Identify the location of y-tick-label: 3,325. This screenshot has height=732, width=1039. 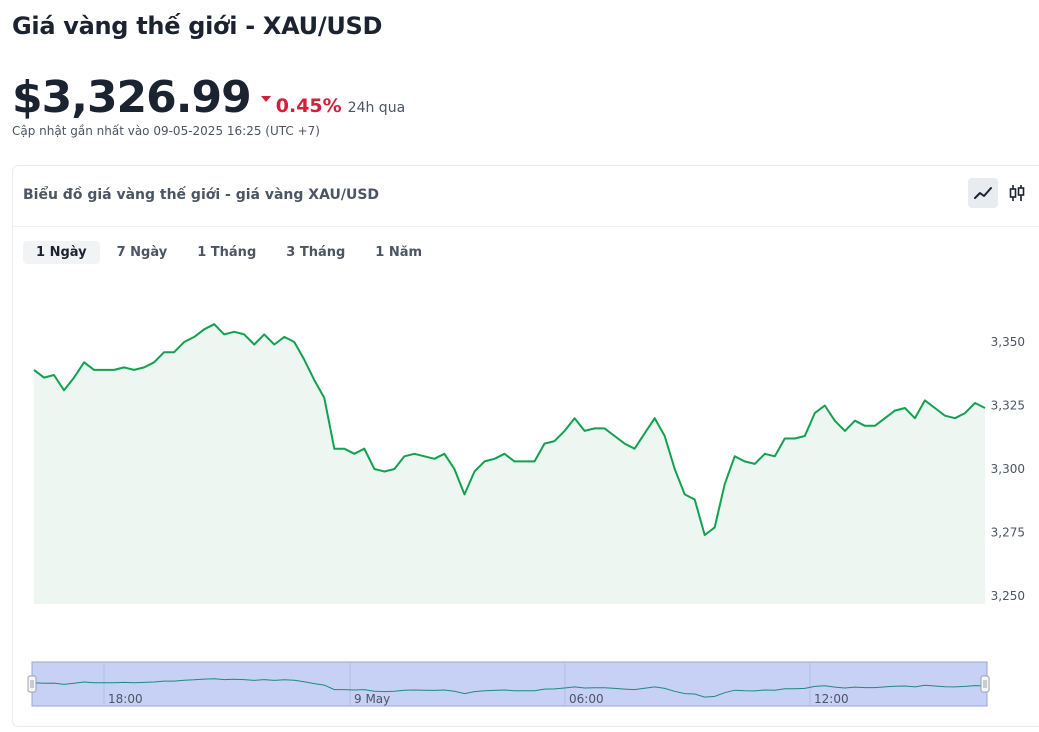
(1008, 406).